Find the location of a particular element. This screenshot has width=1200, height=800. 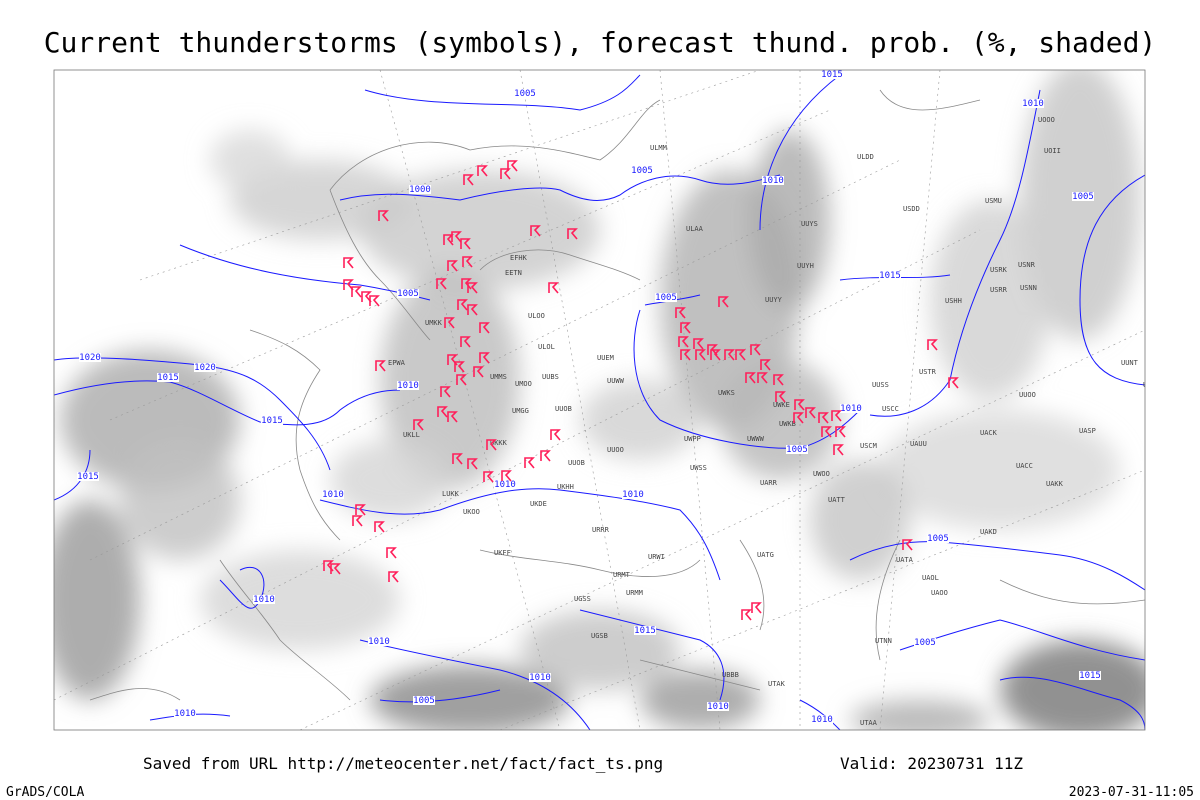

valid-time: Valid: 20230731 11Z is located at coordinates (931, 763).